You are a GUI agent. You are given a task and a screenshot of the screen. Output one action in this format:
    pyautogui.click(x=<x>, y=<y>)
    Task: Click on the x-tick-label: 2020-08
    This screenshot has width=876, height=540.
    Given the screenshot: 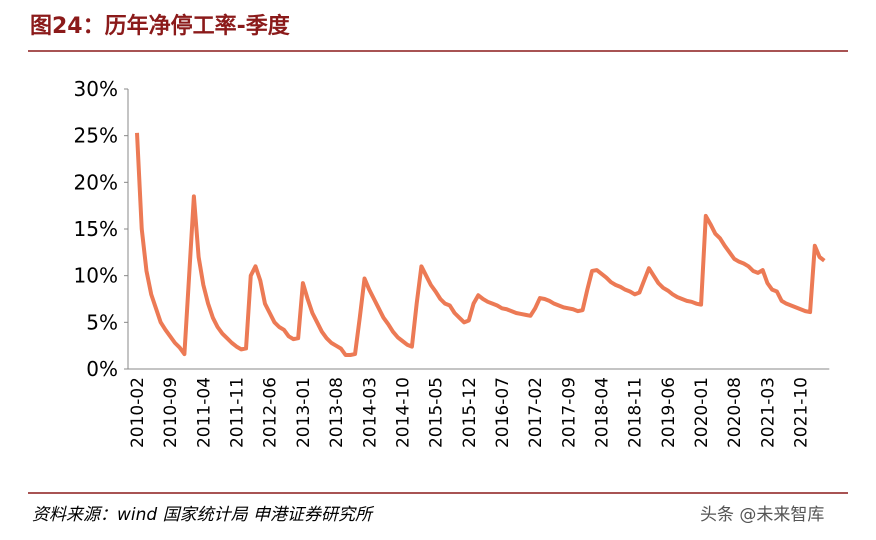 What is the action you would take?
    pyautogui.click(x=735, y=412)
    